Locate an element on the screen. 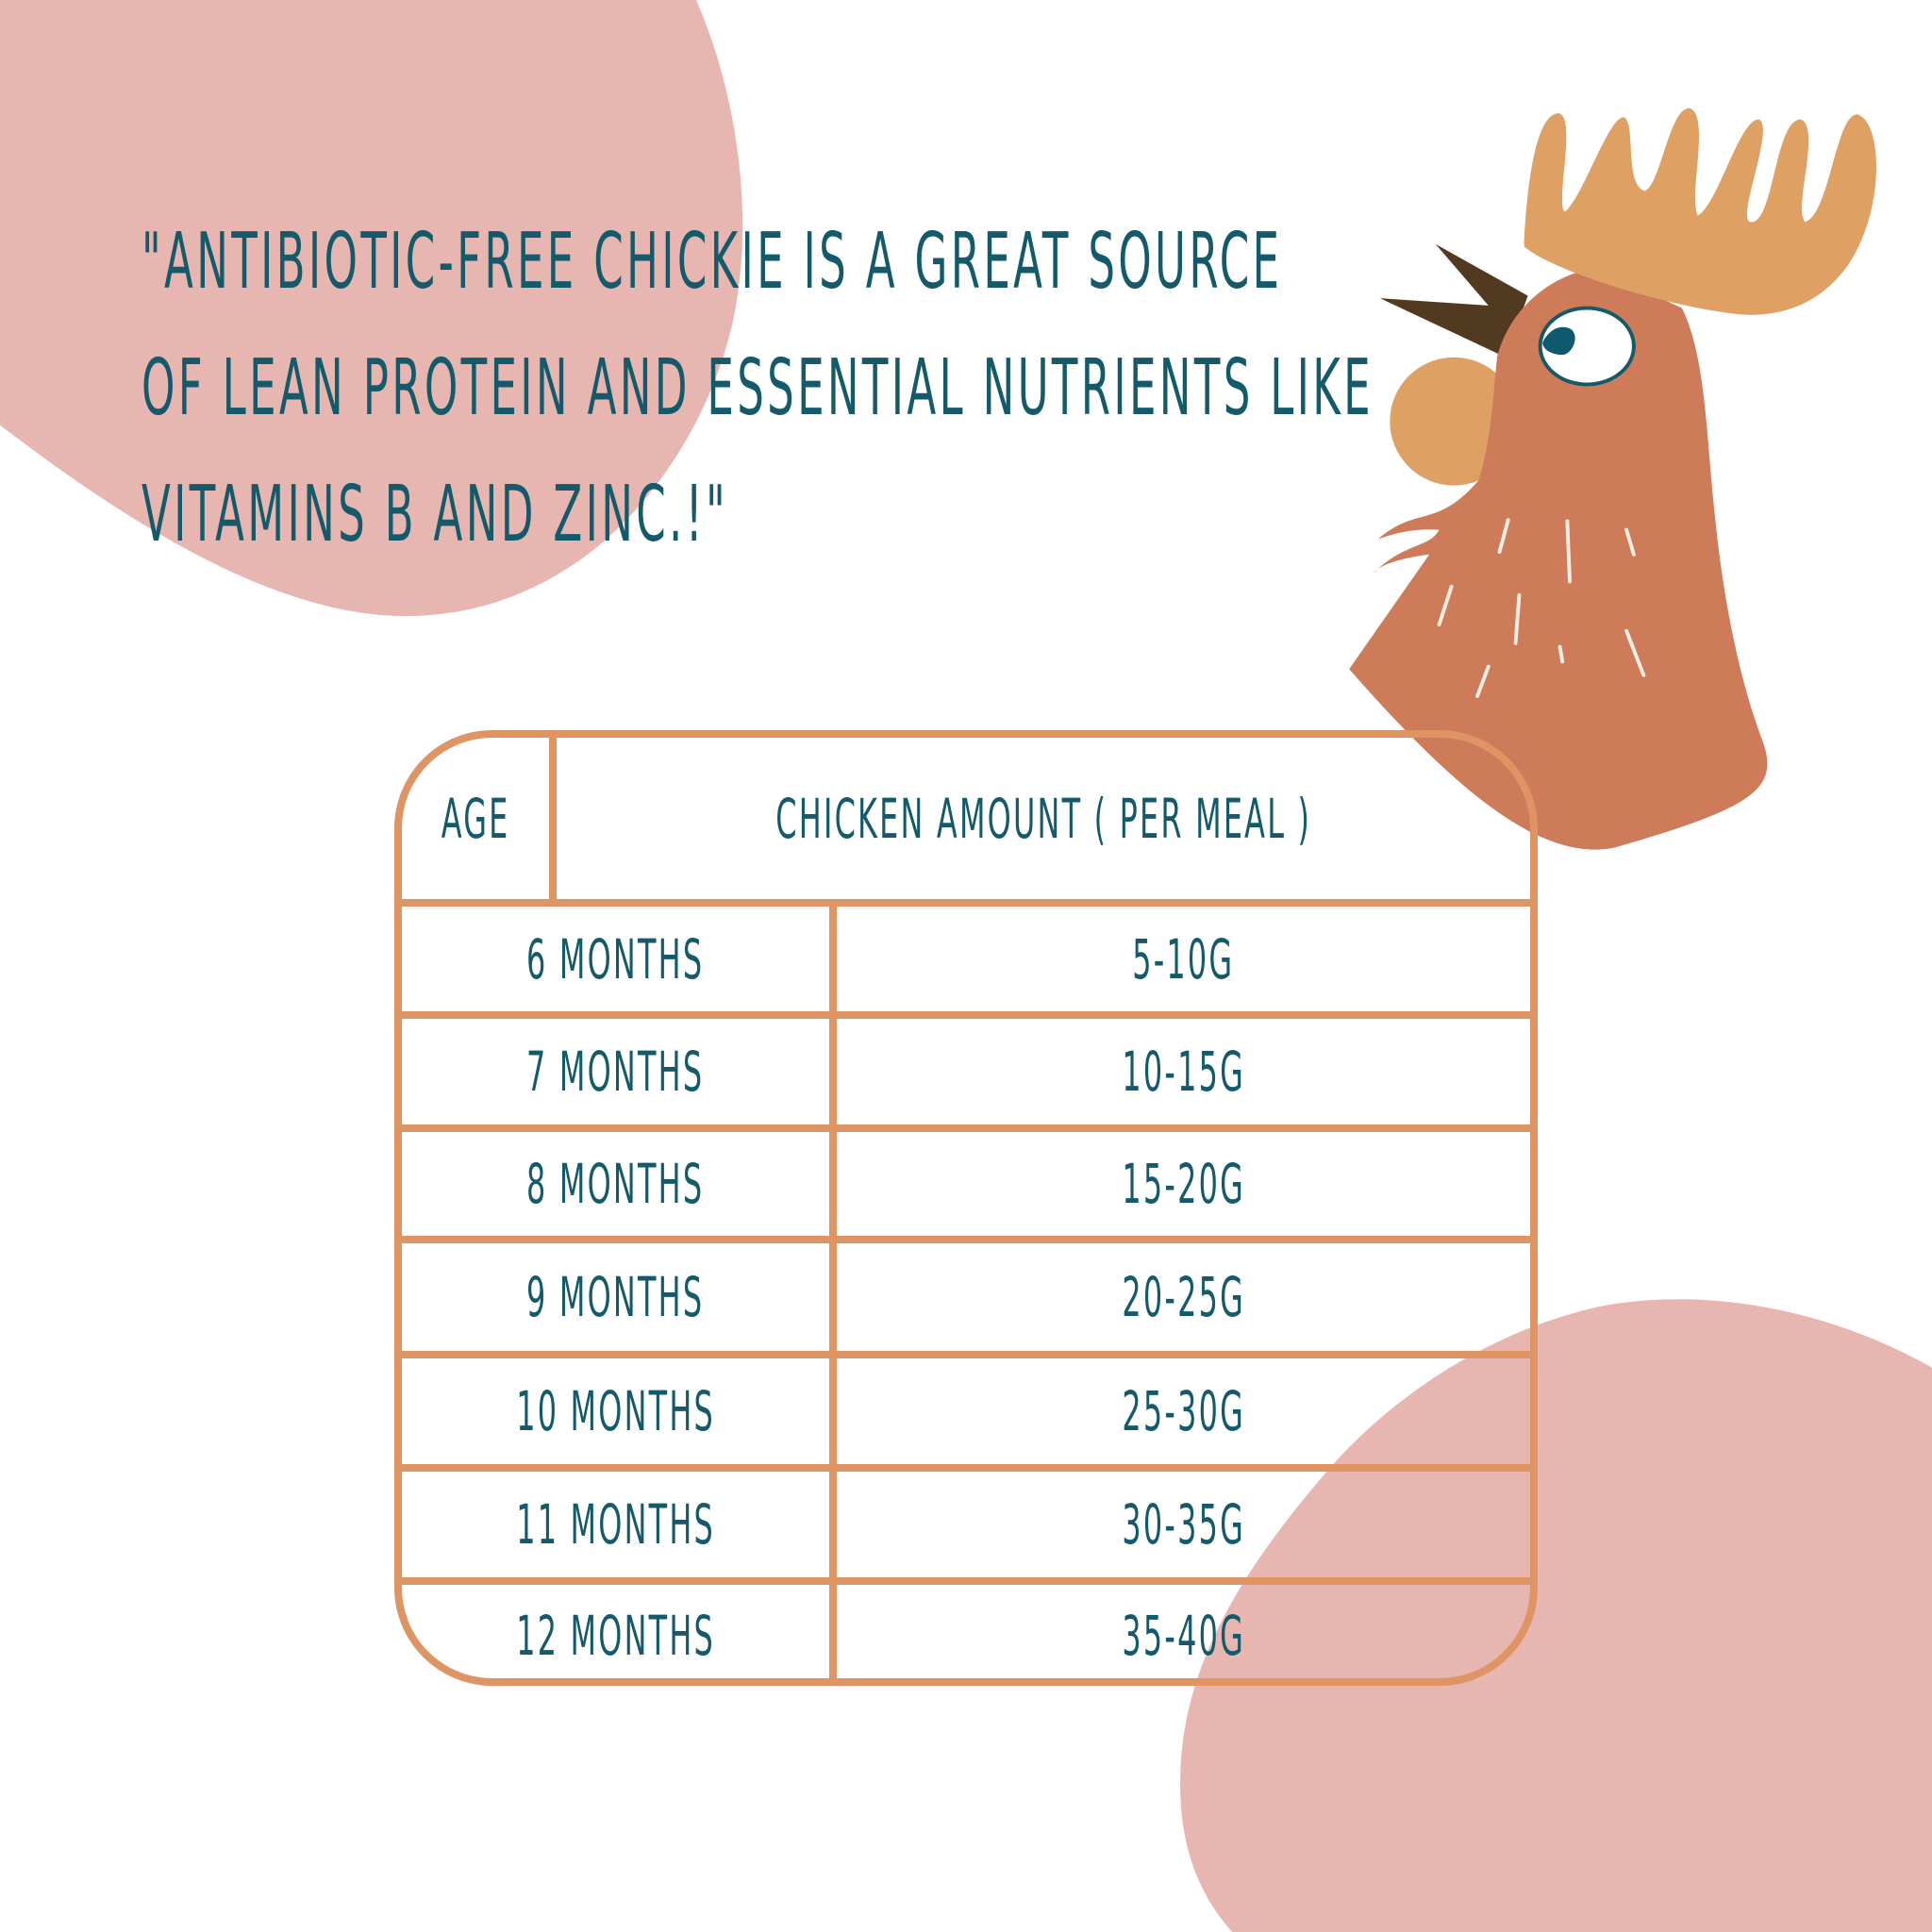 The height and width of the screenshot is (1932, 1932). bottom-right-blob is located at coordinates (1556, 1616).